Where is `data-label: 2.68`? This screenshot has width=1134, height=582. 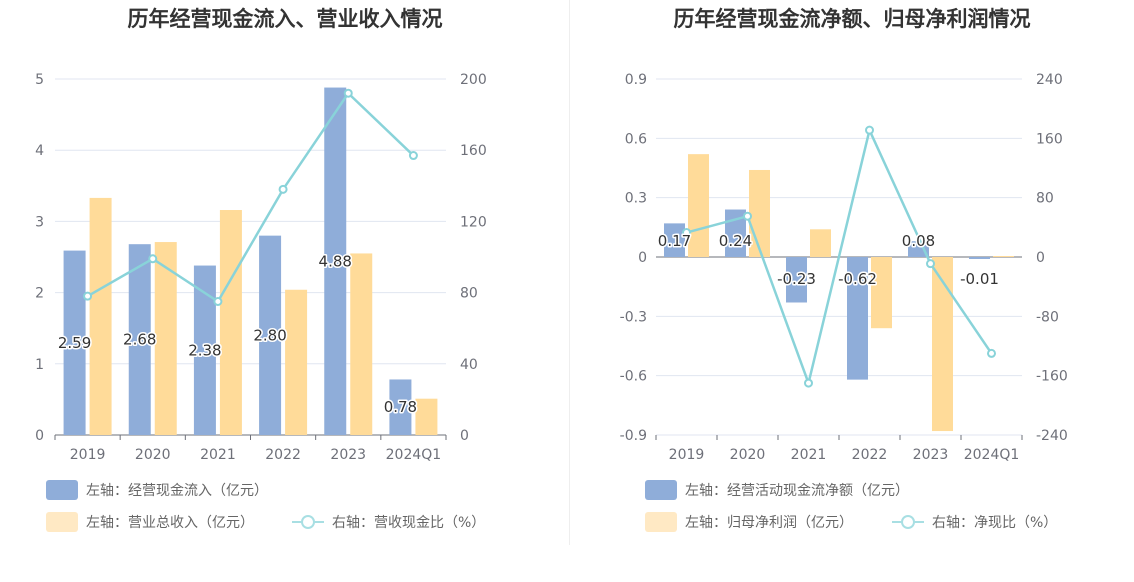
data-label: 2.68 is located at coordinates (139, 340).